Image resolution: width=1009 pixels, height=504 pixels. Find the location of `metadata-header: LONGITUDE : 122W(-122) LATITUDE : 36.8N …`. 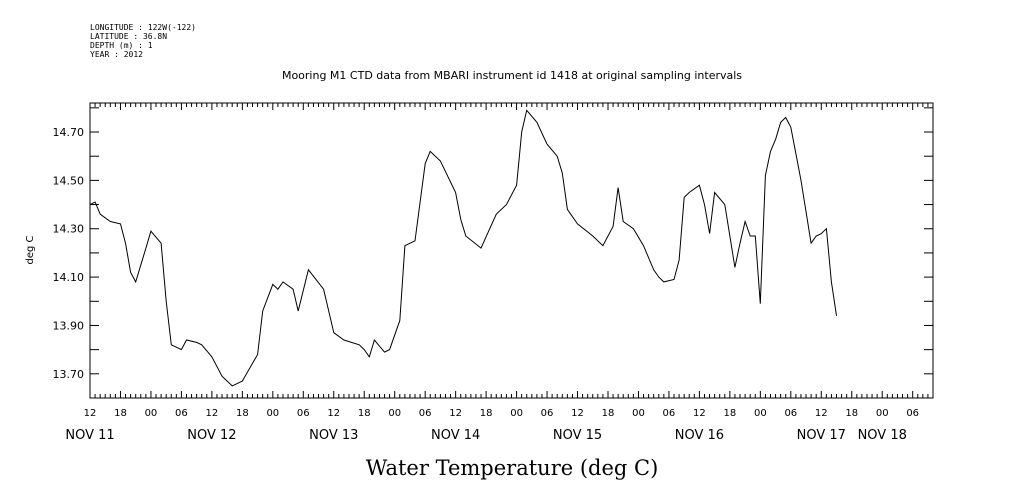

metadata-header: LONGITUDE : 122W(-122) LATITUDE : 36.8N … is located at coordinates (143, 41).